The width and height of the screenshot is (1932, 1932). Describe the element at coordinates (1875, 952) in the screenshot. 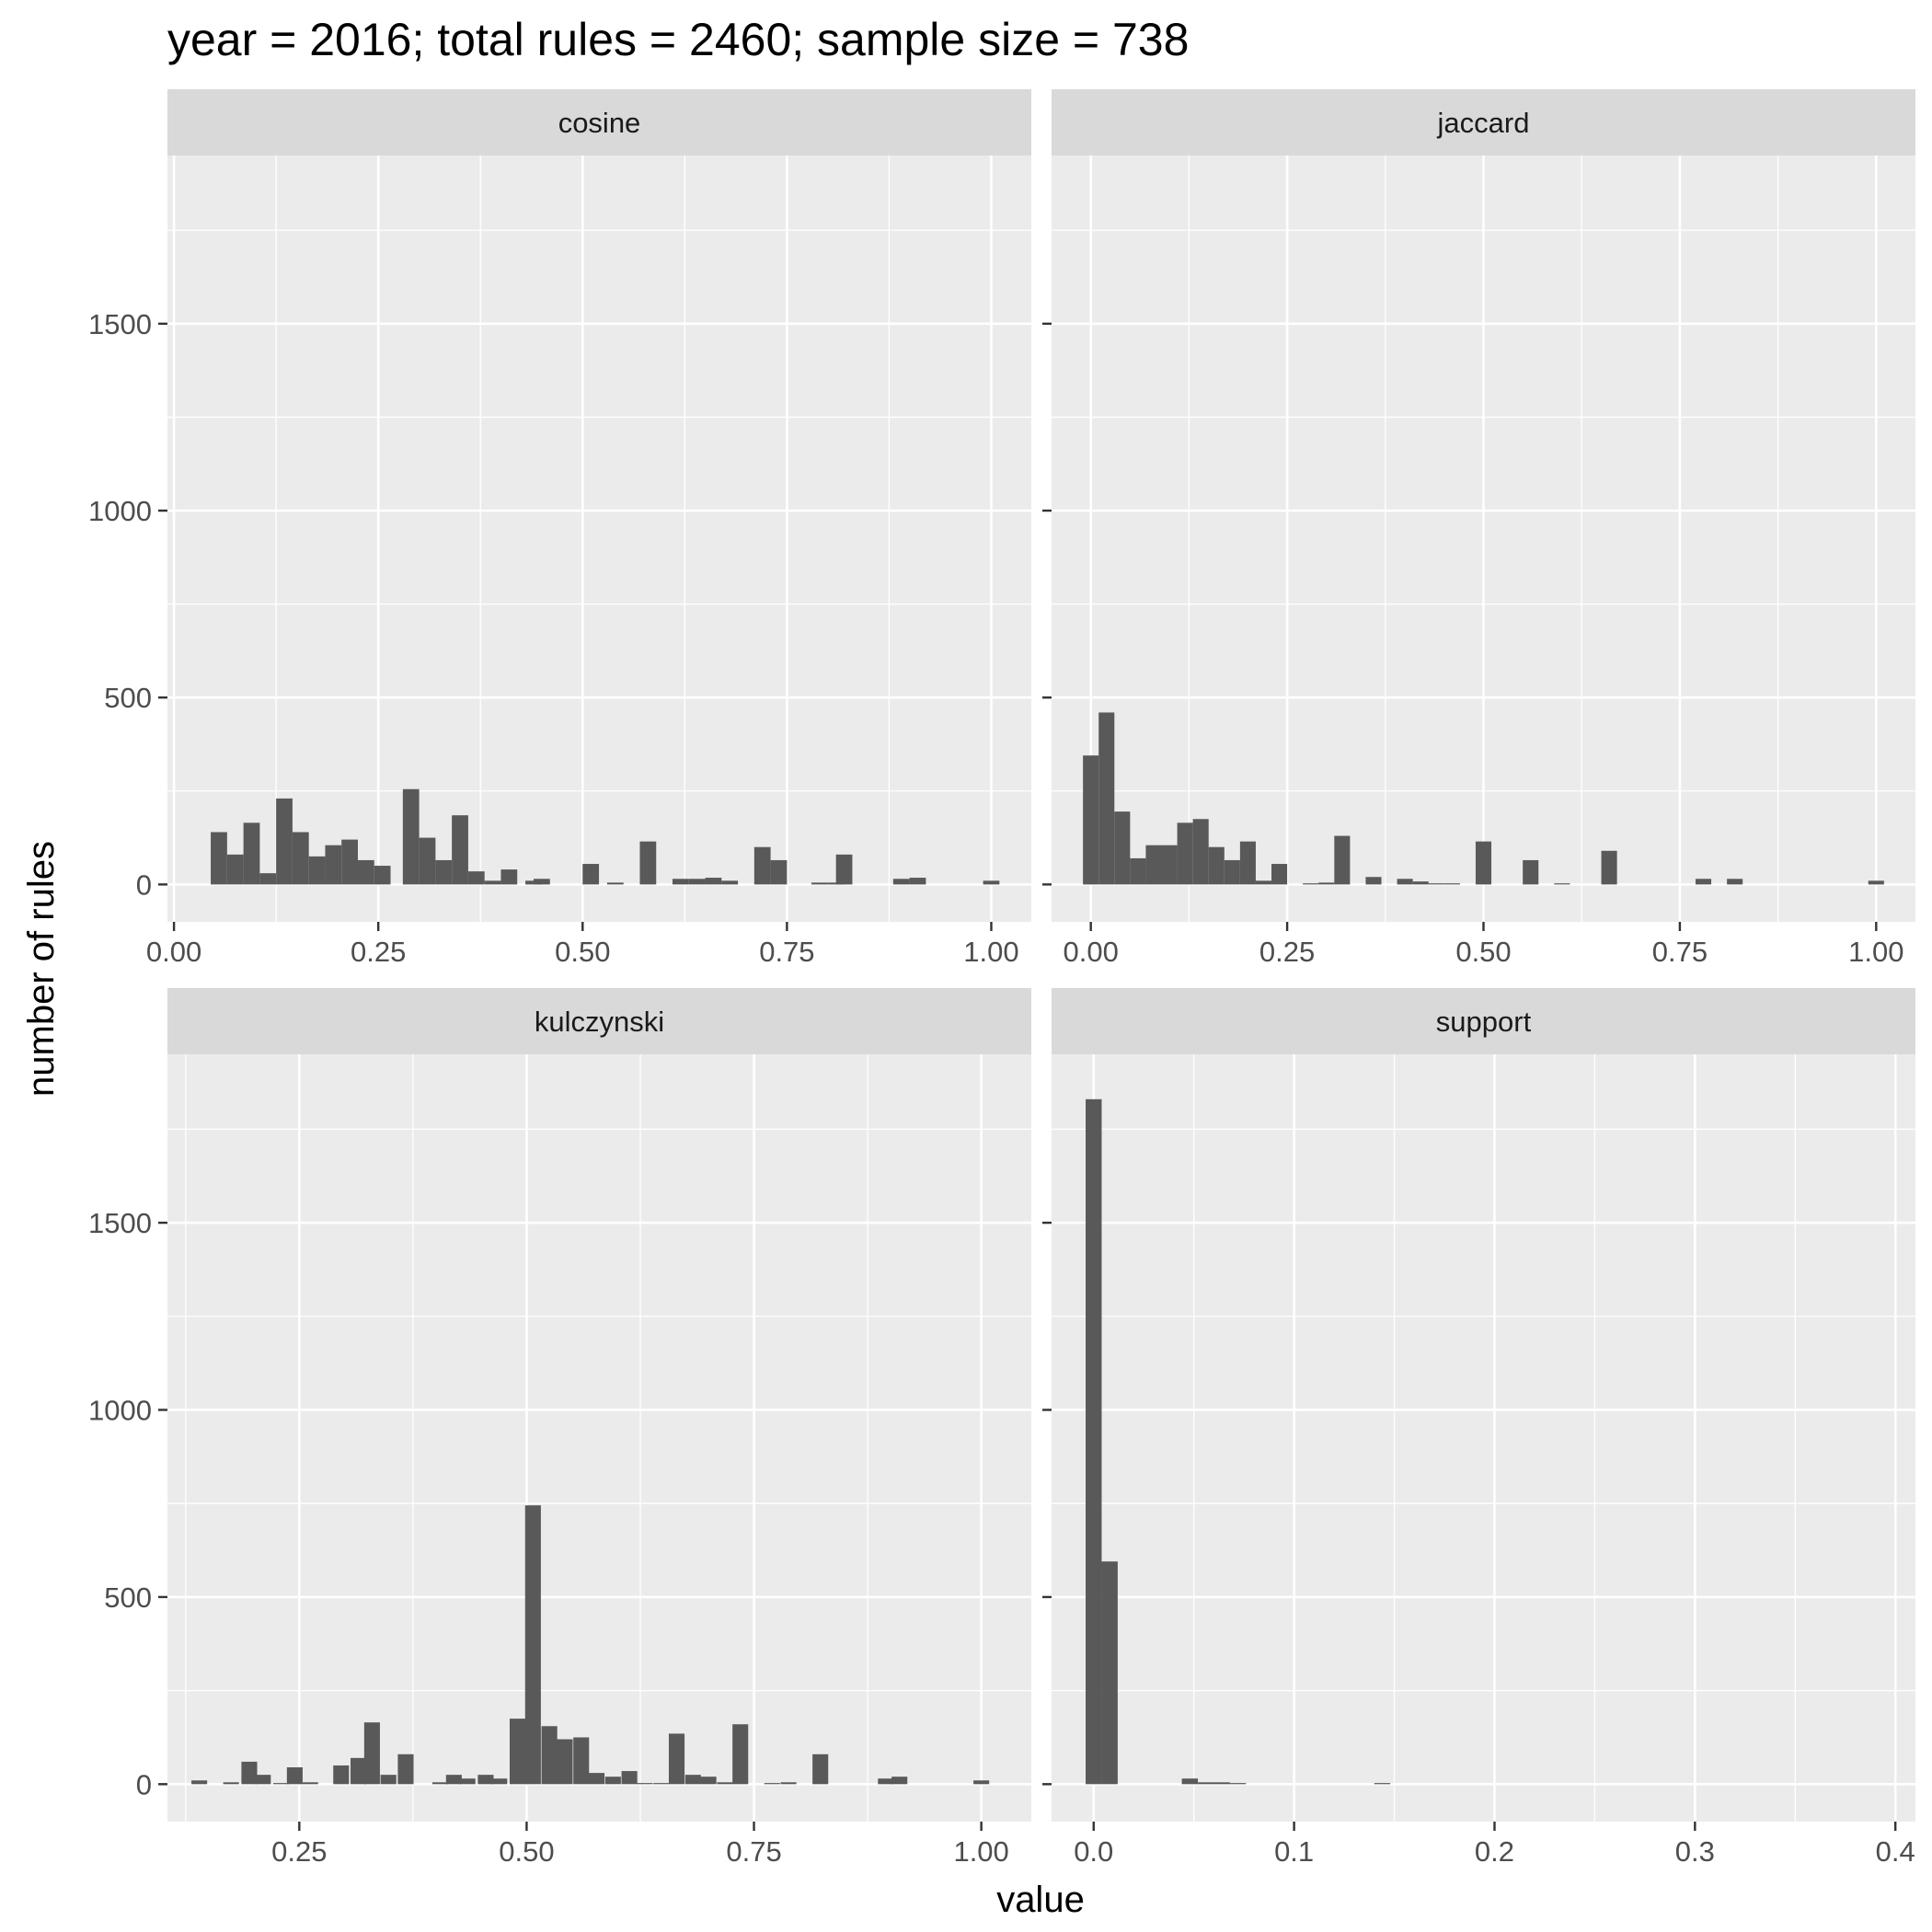

I see `x-tick-label: 1.00` at that location.